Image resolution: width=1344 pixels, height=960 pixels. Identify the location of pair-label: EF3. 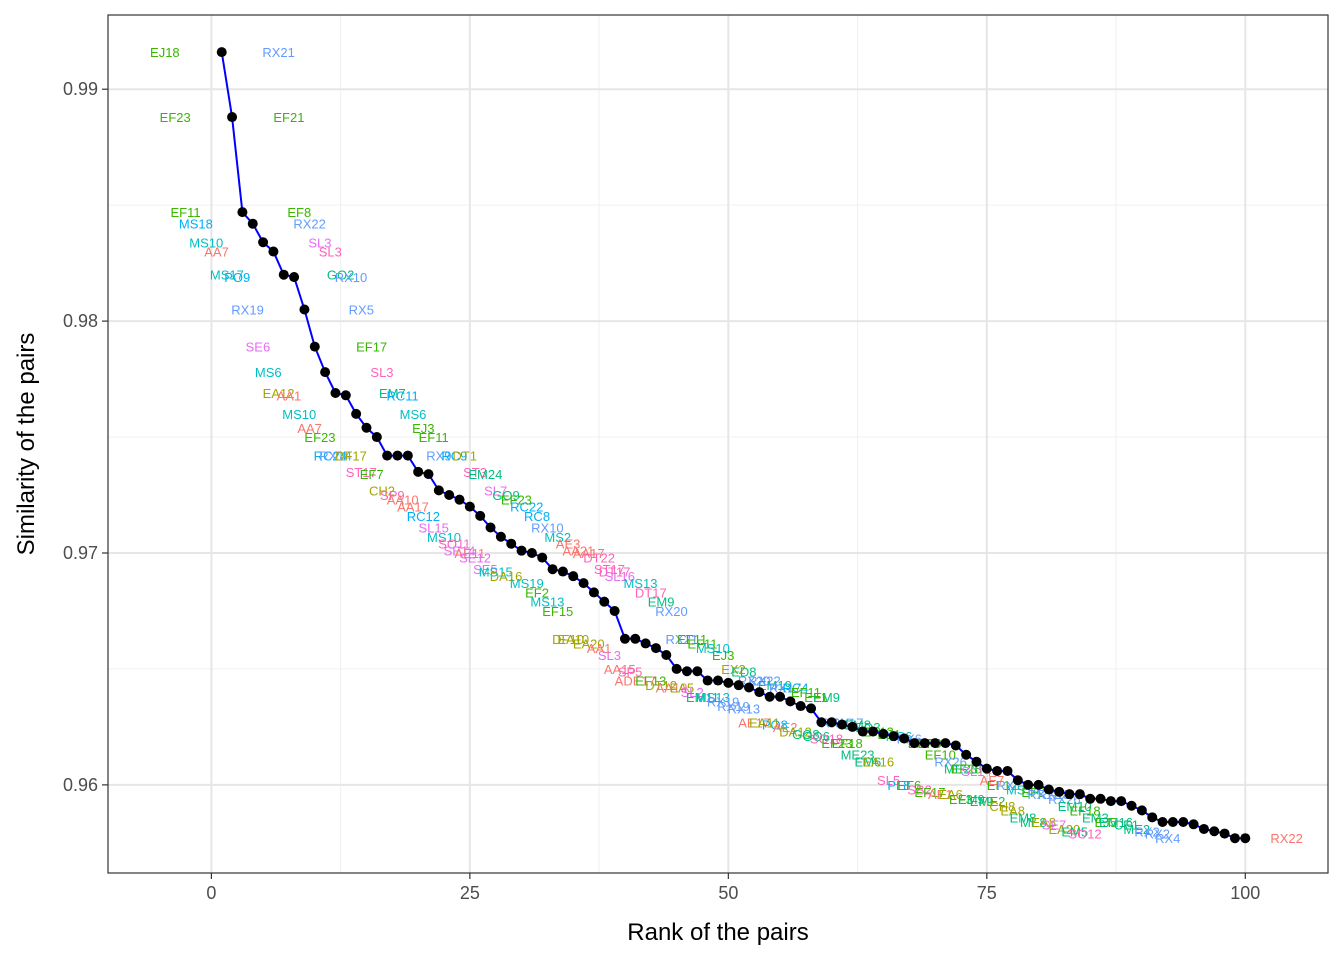
(961, 799).